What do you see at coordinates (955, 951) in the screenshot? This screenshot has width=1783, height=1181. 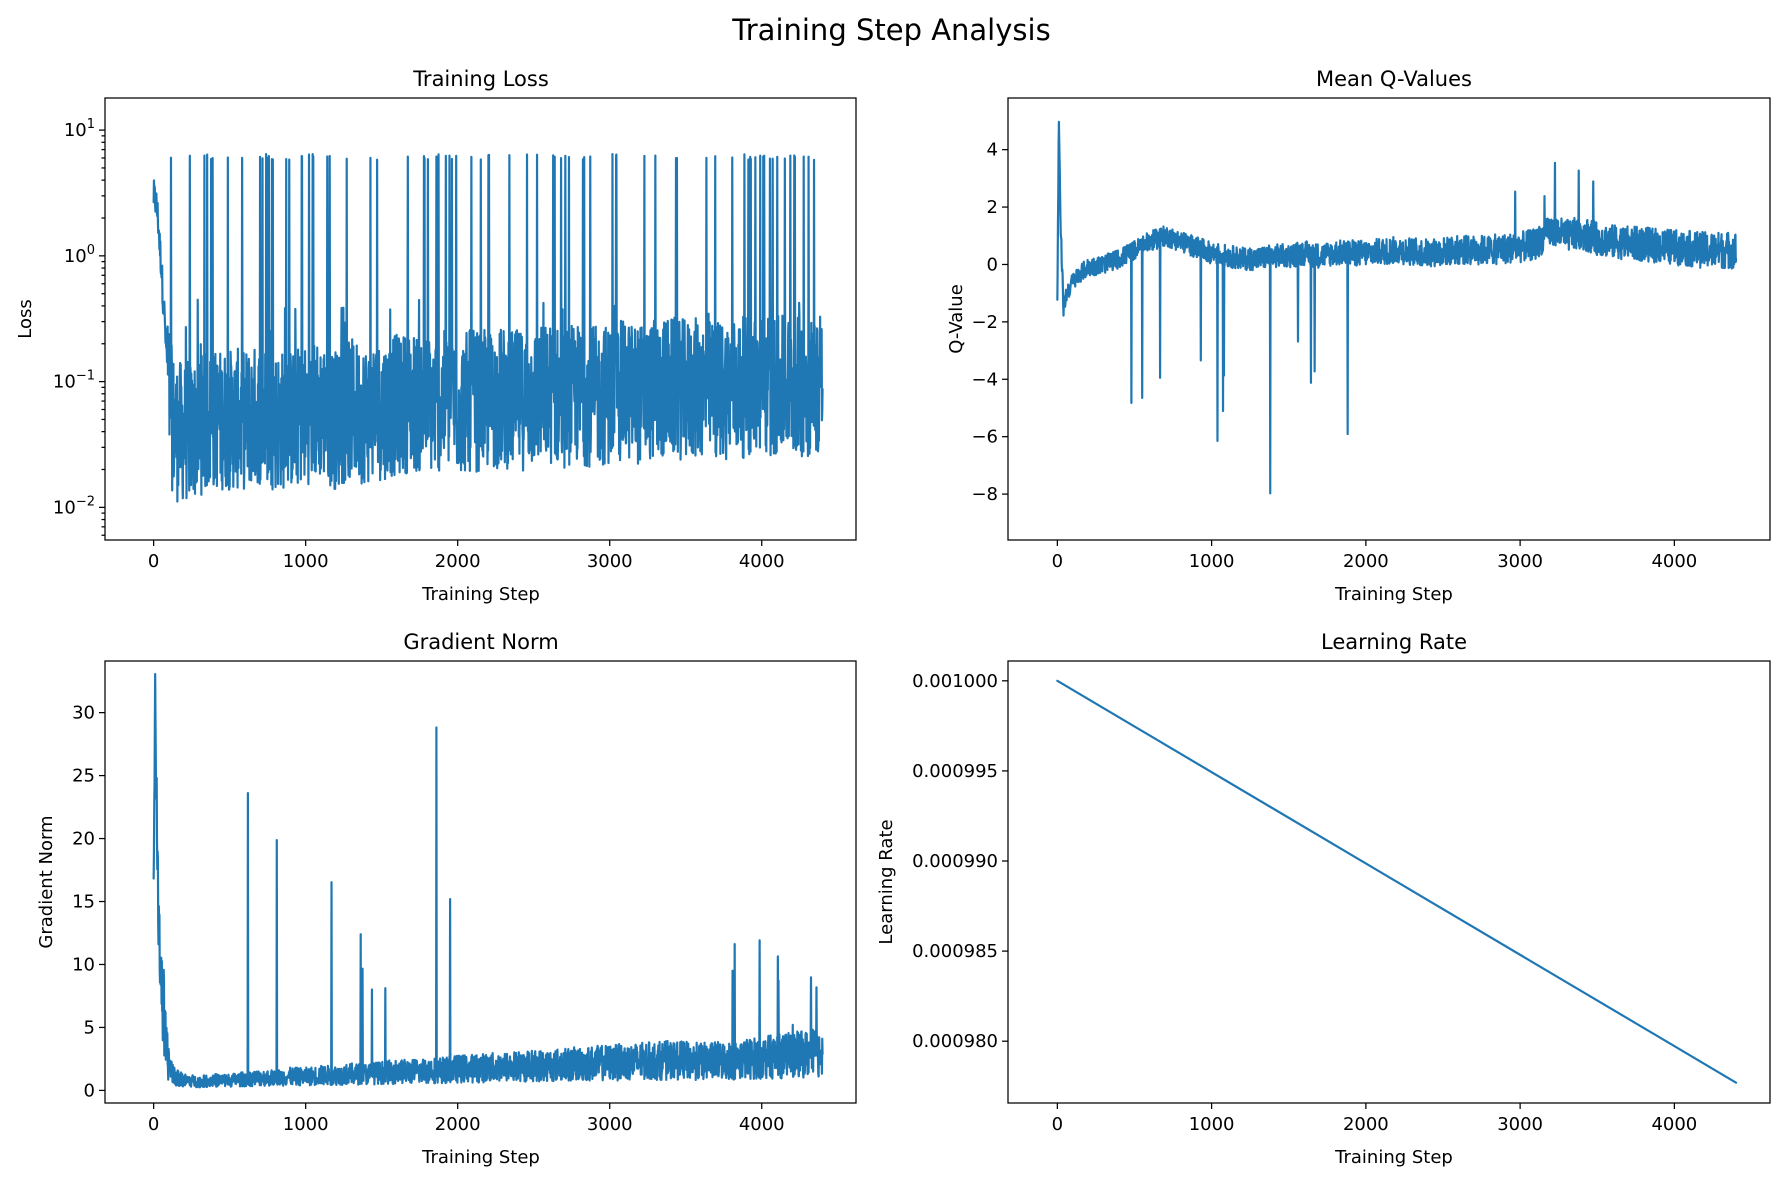 I see `y-tick-label: 0.000985` at bounding box center [955, 951].